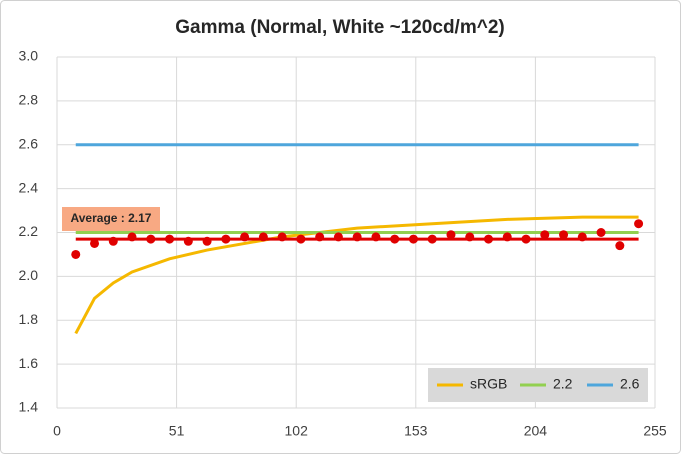 This screenshot has width=681, height=454. What do you see at coordinates (57, 431) in the screenshot?
I see `x-tick-label: 0` at bounding box center [57, 431].